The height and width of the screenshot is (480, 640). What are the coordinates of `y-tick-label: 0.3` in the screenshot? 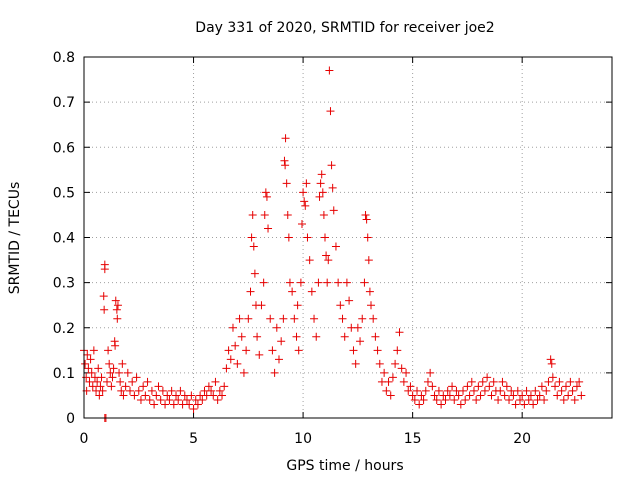 It's located at (64, 284).